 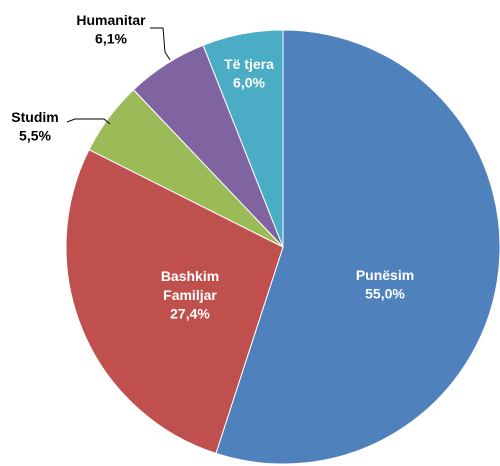 What do you see at coordinates (190, 295) in the screenshot?
I see `label-line: Familjar` at bounding box center [190, 295].